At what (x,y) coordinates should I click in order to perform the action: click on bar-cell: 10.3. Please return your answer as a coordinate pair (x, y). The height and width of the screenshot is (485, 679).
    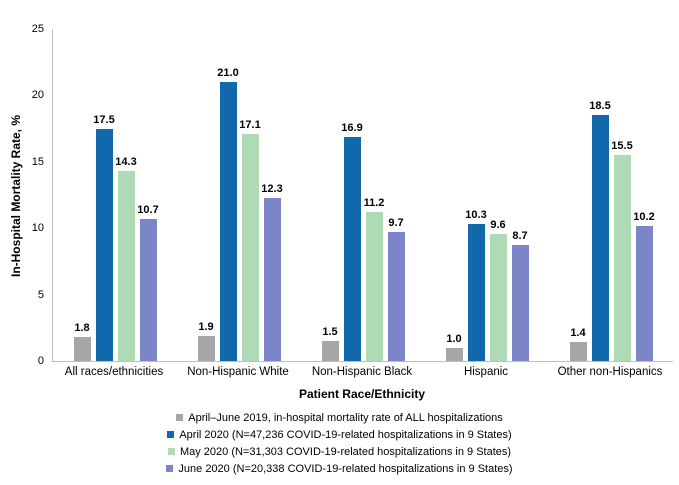
    Looking at the image, I should click on (476, 195).